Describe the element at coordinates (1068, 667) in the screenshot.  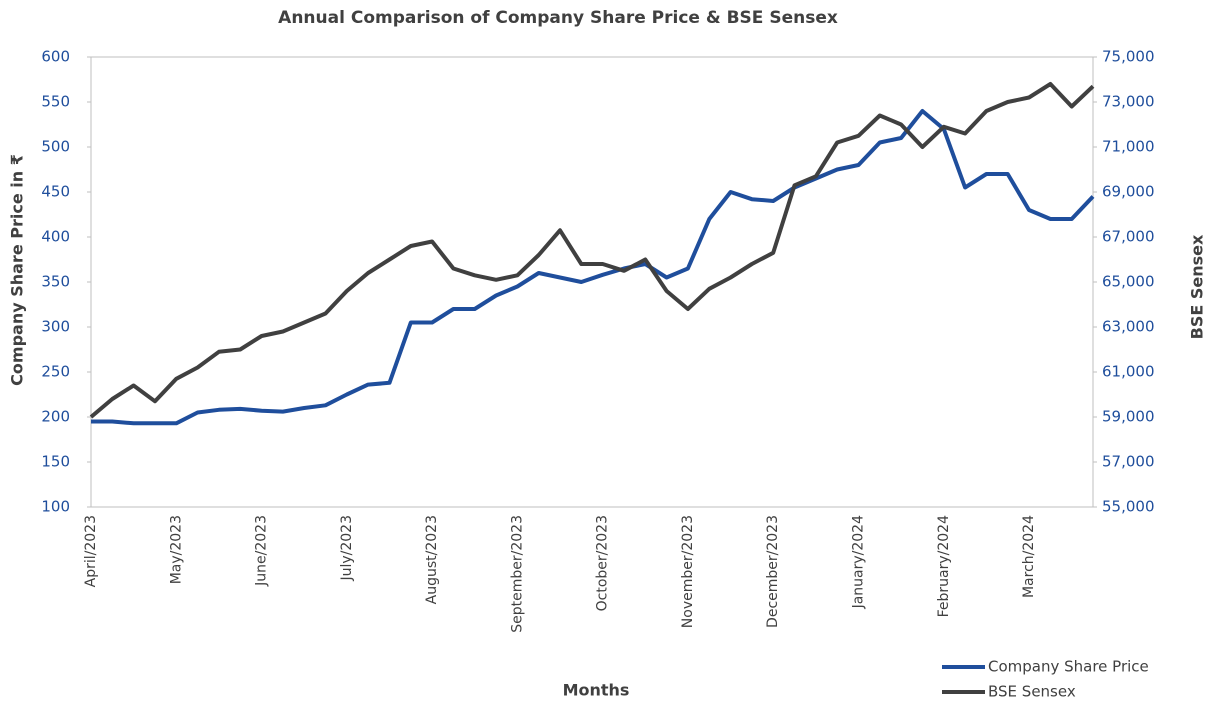
I see `legend-label: Company Share Price` at that location.